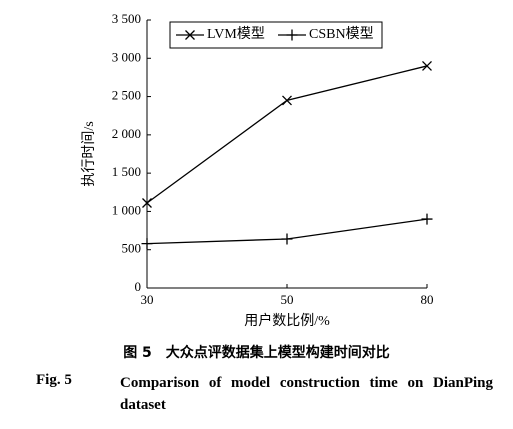  Describe the element at coordinates (256, 353) in the screenshot. I see `caption-cn: 图 5 大众点评数据集上模型构建时间对比` at that location.